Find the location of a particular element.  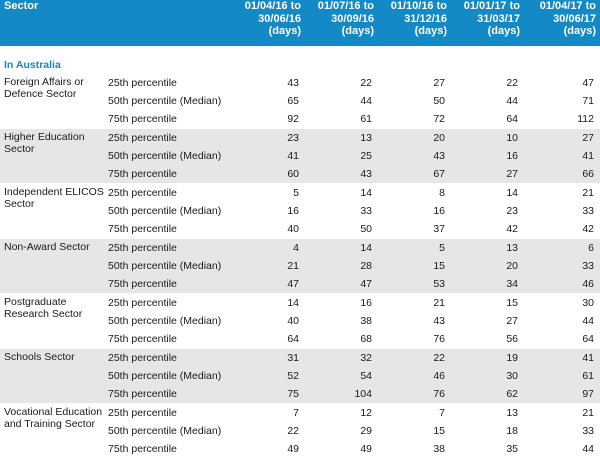

sector-column-header: Sector is located at coordinates (116, 23).